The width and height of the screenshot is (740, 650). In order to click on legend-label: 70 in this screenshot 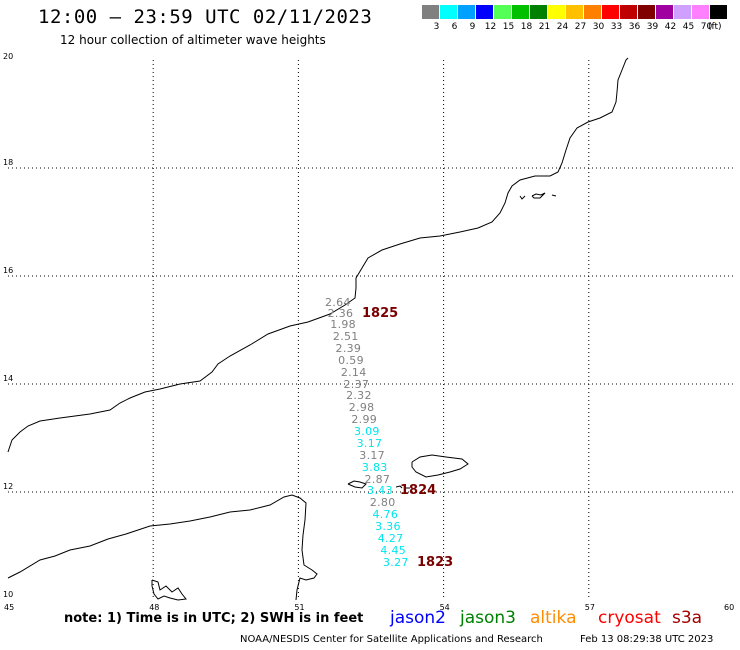, I will do `click(706, 27)`.